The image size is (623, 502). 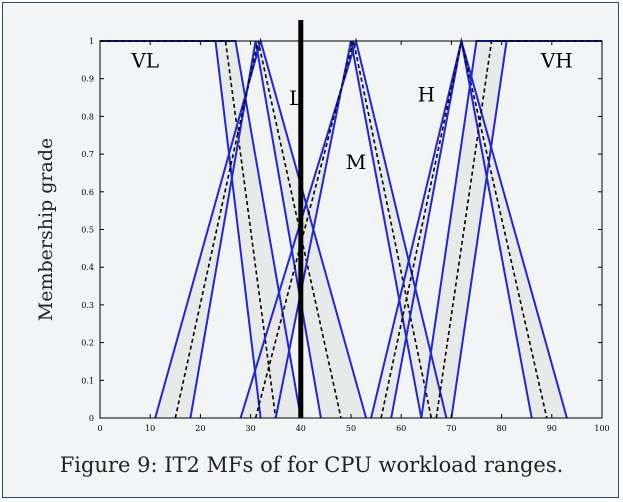 What do you see at coordinates (87, 116) in the screenshot?
I see `y-tick-label: 0.8` at bounding box center [87, 116].